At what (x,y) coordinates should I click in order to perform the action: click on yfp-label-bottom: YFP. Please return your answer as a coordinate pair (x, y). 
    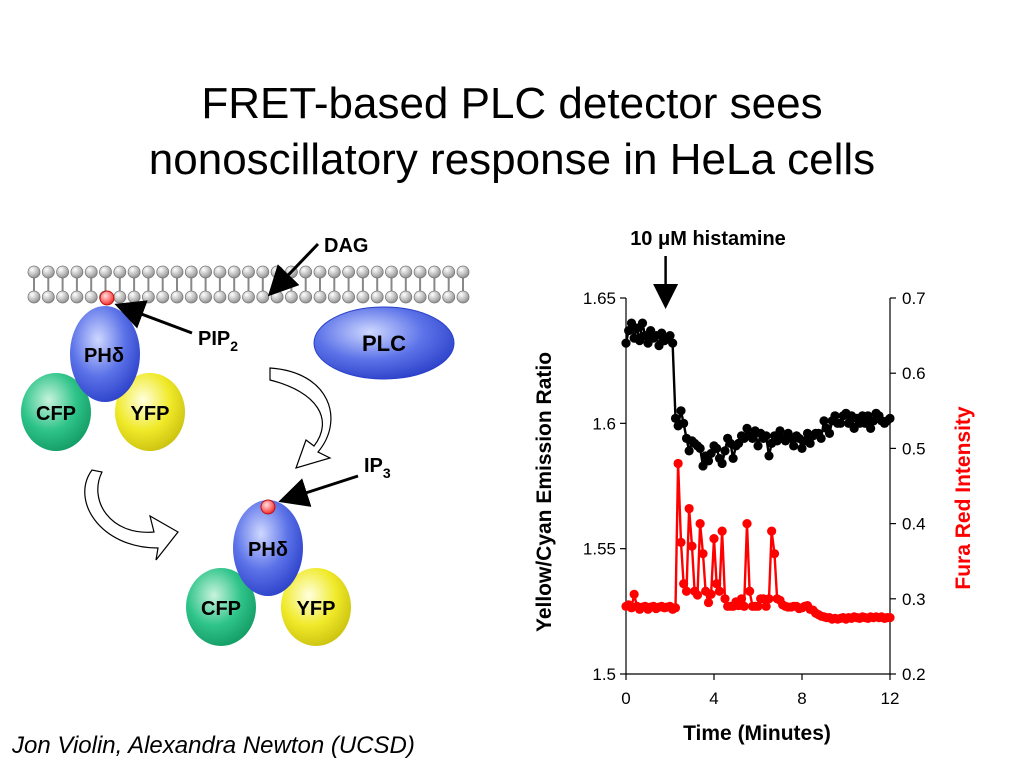
    Looking at the image, I should click on (316, 609).